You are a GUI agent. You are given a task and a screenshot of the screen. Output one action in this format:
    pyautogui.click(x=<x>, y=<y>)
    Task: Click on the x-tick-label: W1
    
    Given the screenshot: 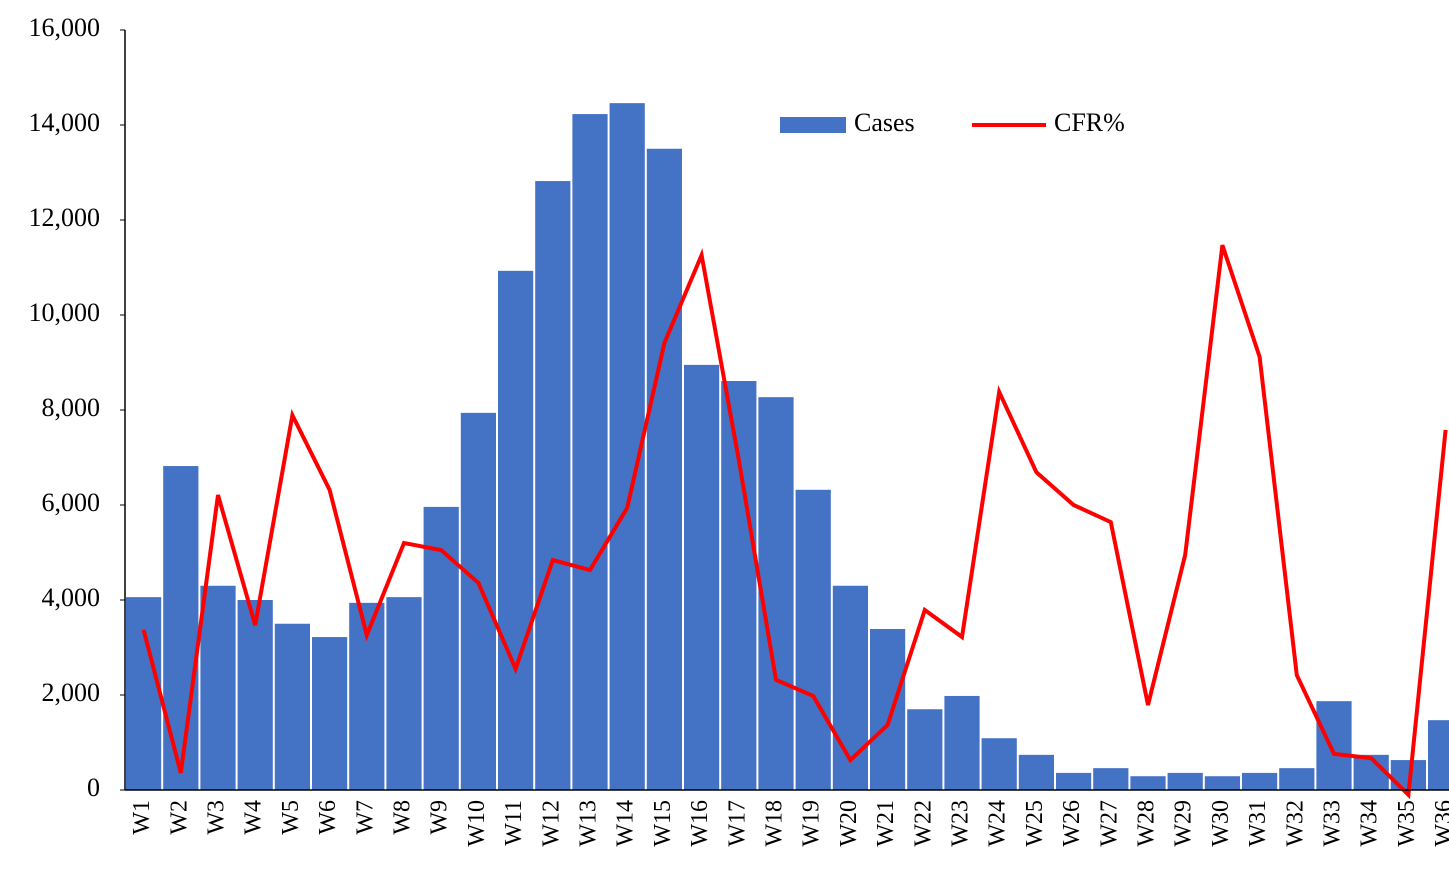 What is the action you would take?
    pyautogui.click(x=142, y=817)
    